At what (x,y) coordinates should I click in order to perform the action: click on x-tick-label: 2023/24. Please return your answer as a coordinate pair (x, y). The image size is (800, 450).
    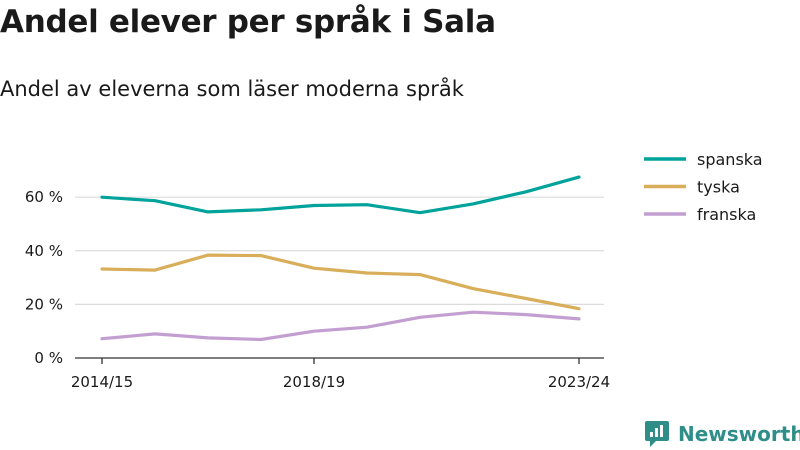
    Looking at the image, I should click on (579, 382).